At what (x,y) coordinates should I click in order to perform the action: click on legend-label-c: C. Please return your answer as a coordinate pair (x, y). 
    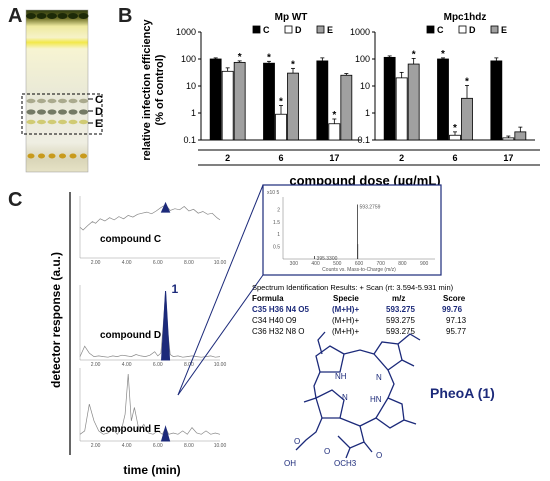
    Looking at the image, I should click on (440, 30).